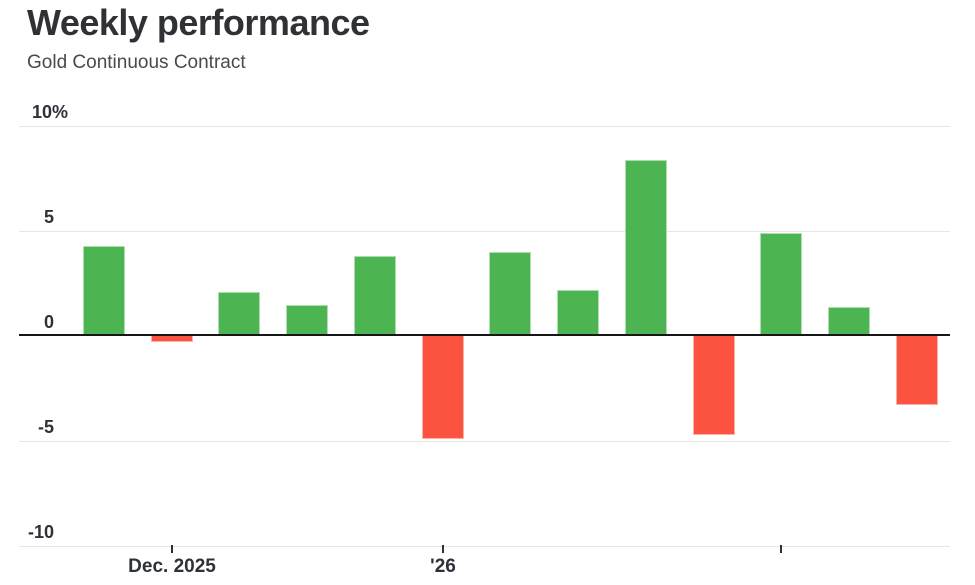  Describe the element at coordinates (136, 62) in the screenshot. I see `chart-subtitle: Gold Continuous Contract` at that location.